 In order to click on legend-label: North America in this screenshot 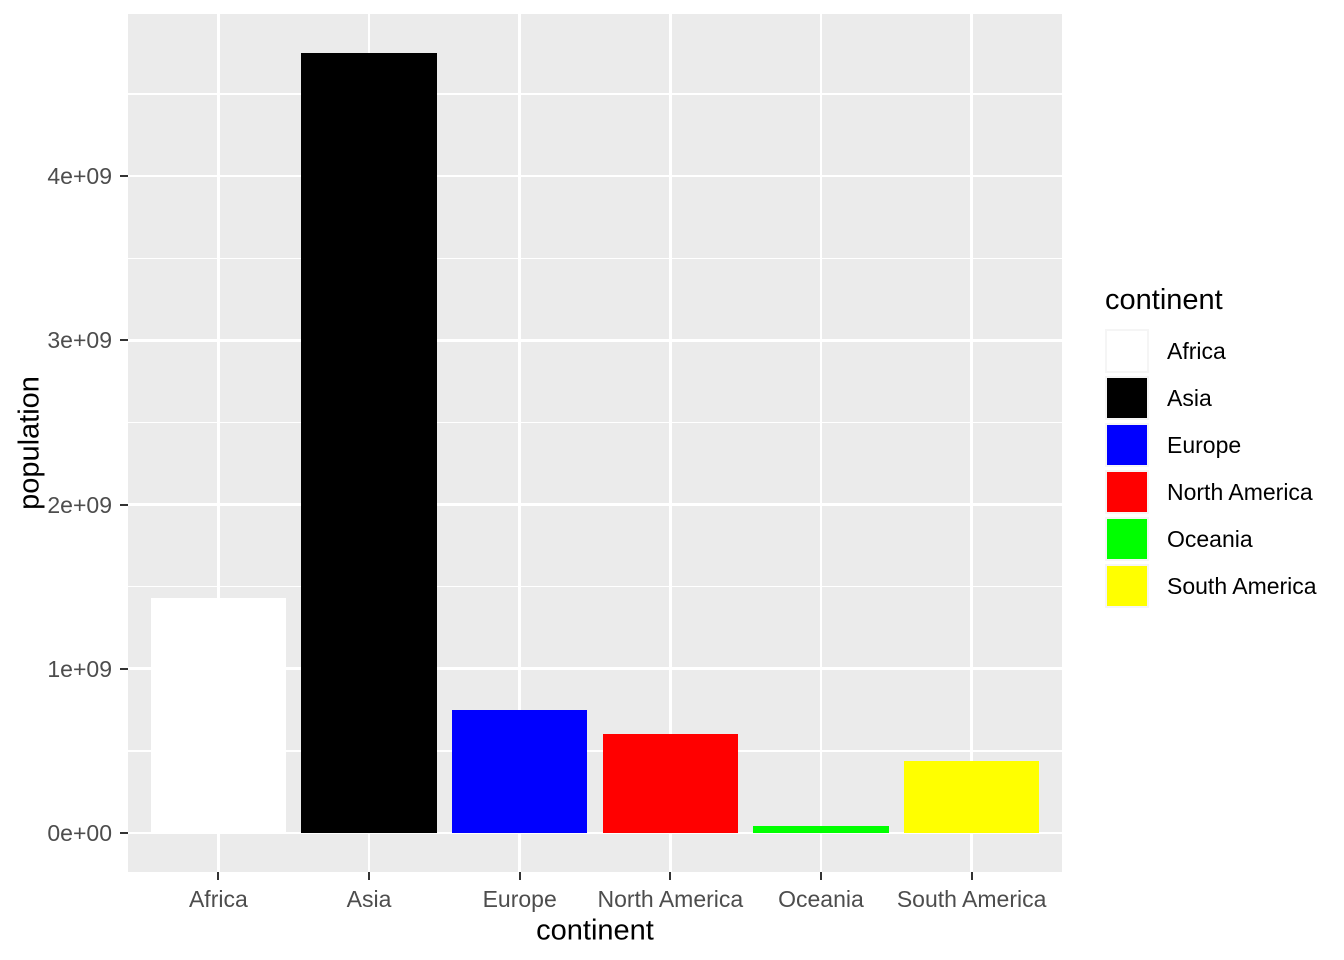, I will do `click(1240, 491)`.